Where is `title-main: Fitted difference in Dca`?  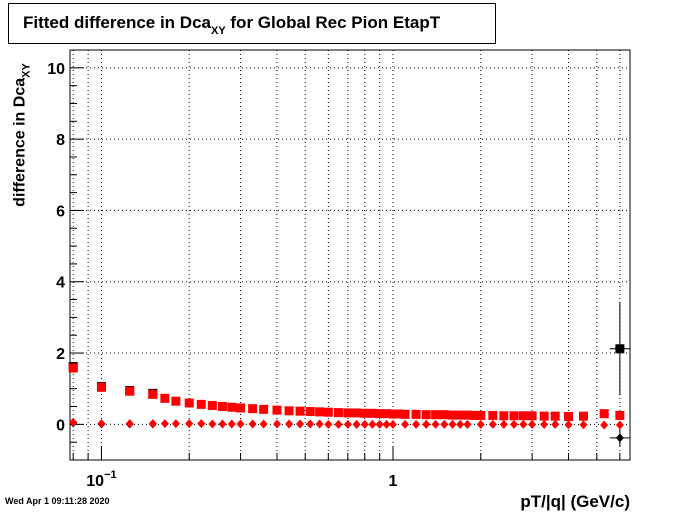
title-main: Fitted difference in Dca is located at coordinates (117, 22).